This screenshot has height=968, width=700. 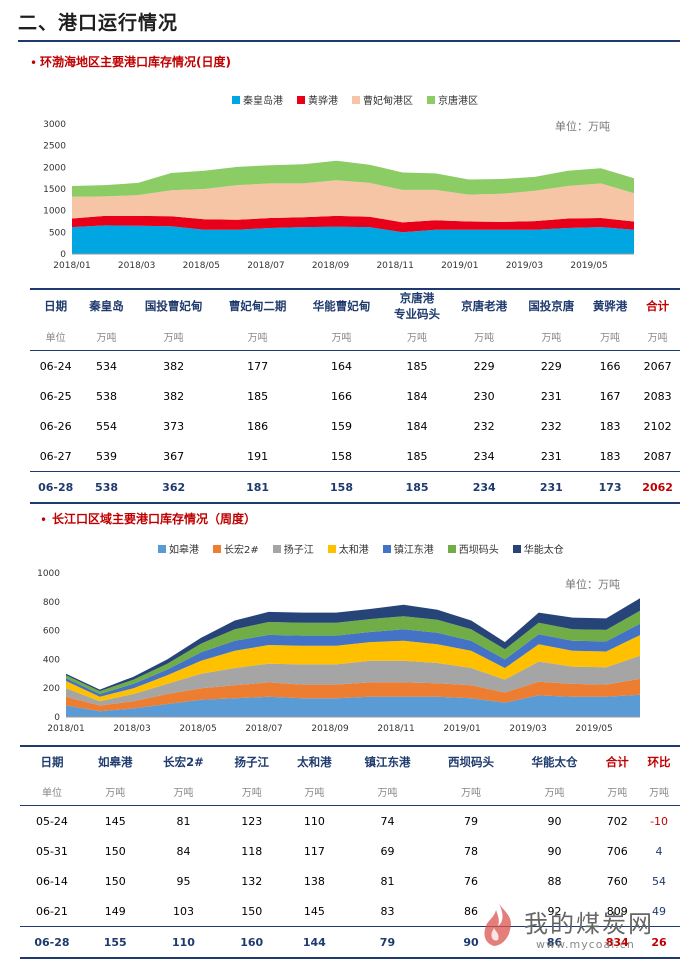 I want to click on changjiang-table-row: 05-31 150 84 118 117 69 78 90 706 4, so click(x=350, y=851).